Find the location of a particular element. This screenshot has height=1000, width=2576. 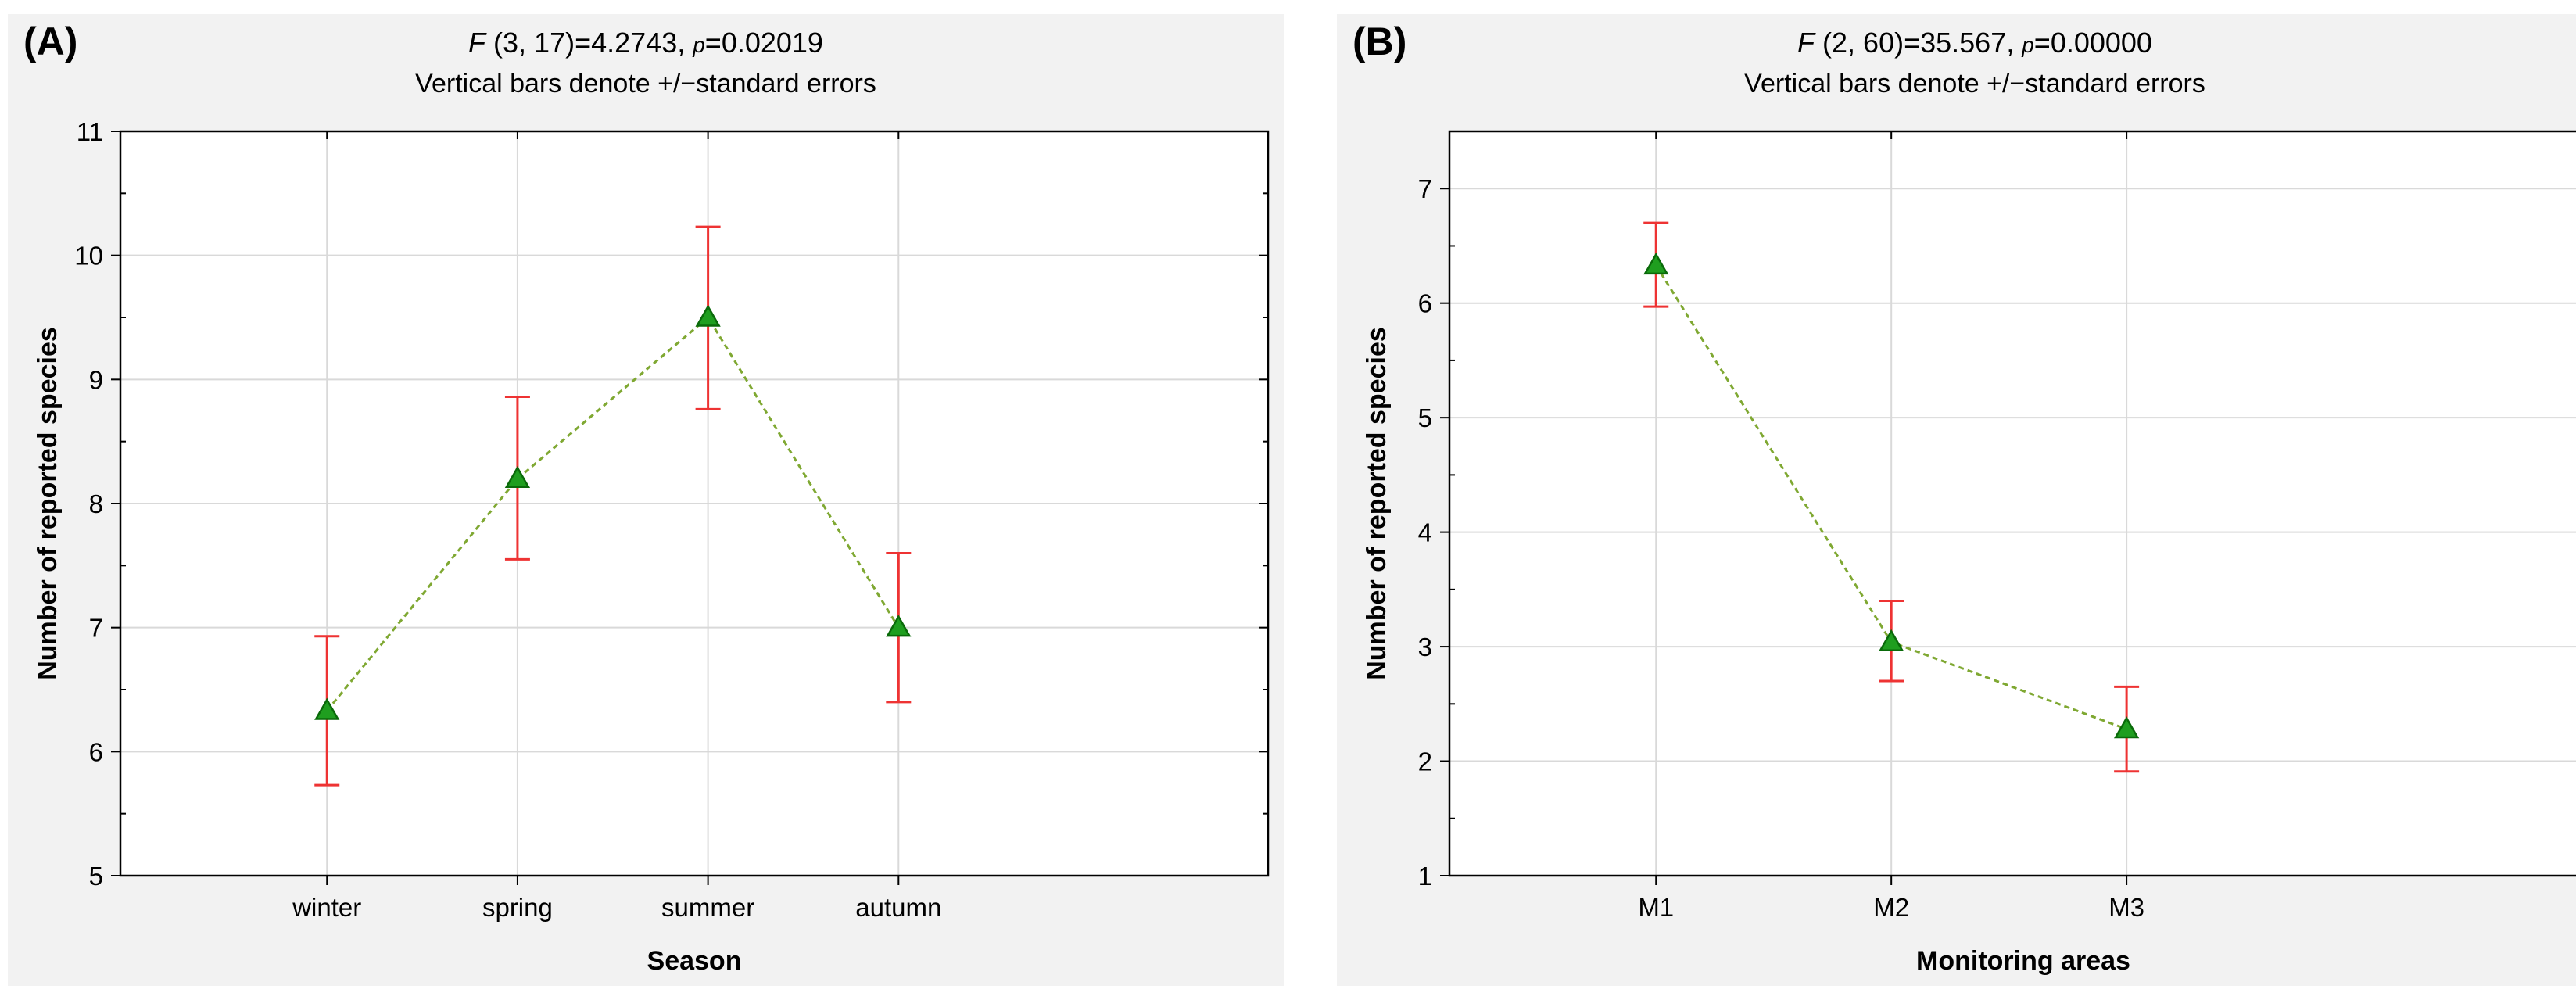

y-tick-label: 1 is located at coordinates (1425, 876).